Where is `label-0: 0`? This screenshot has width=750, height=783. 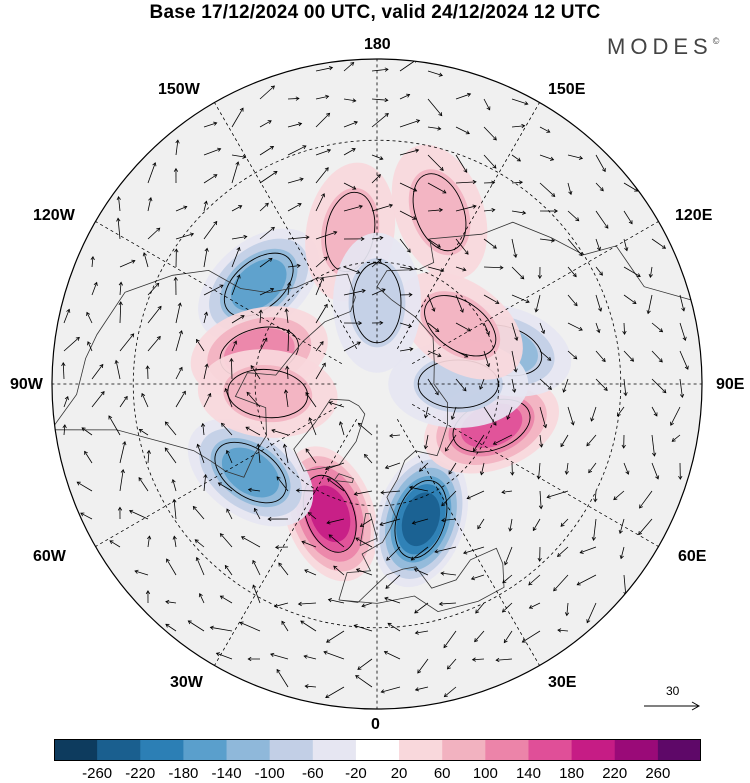 label-0: 0 is located at coordinates (375, 724).